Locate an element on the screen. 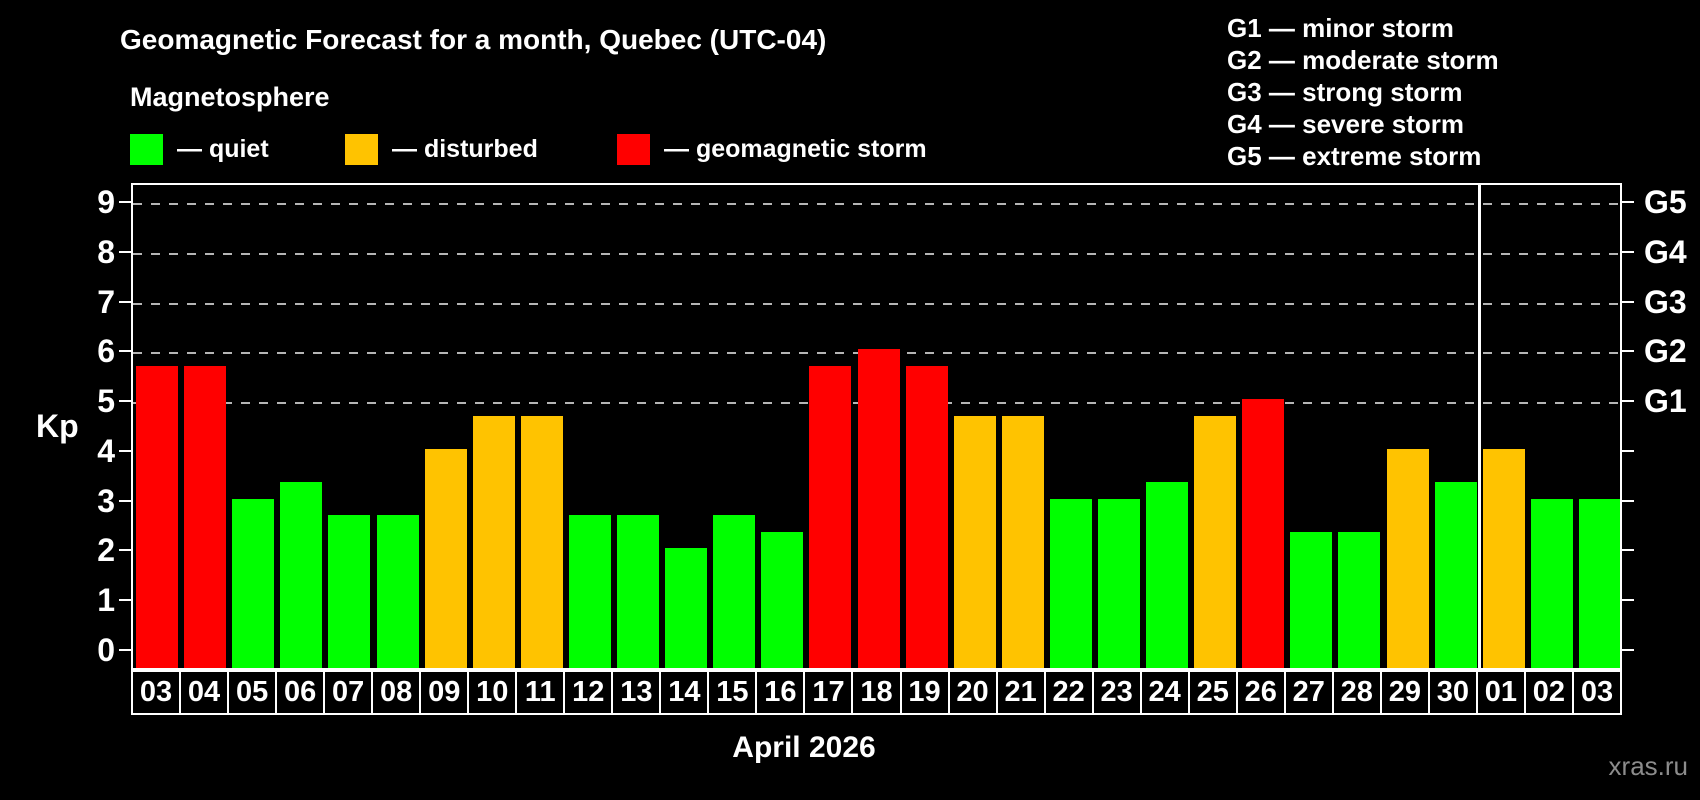 The height and width of the screenshot is (800, 1700). storm-scale-g1: G1 — minor storm is located at coordinates (1340, 28).